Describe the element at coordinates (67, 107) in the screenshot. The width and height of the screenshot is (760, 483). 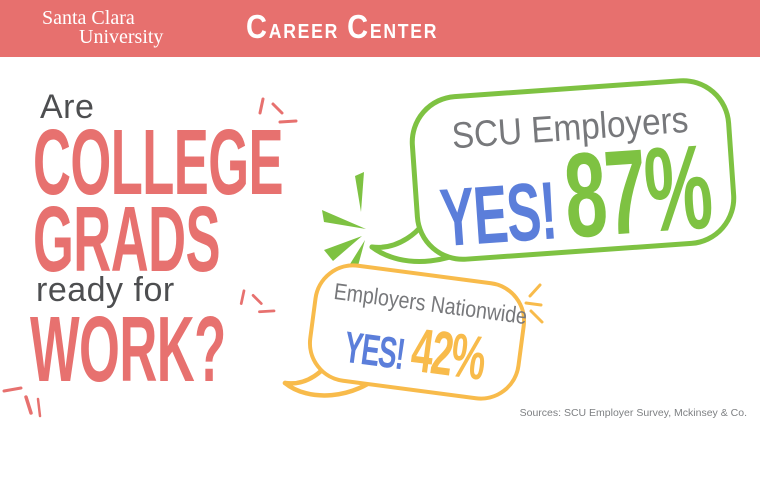
I see `headline-are: Are` at that location.